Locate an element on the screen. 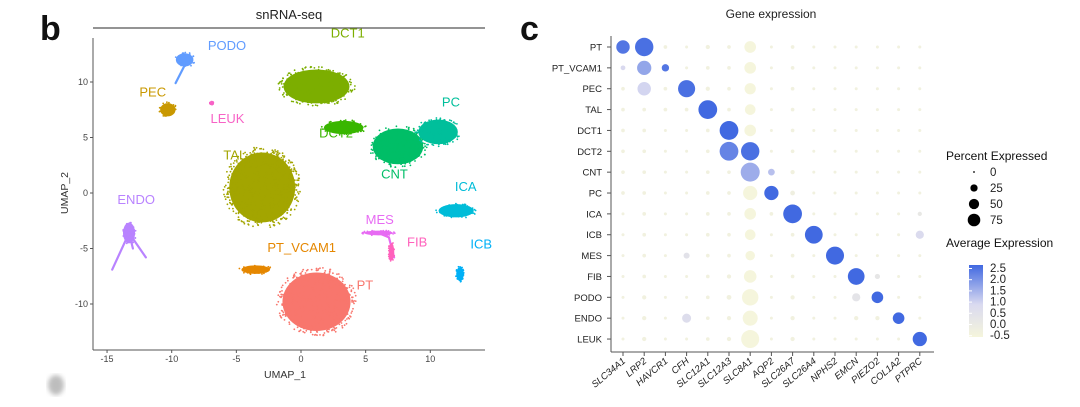  cluster-tal is located at coordinates (261, 187).